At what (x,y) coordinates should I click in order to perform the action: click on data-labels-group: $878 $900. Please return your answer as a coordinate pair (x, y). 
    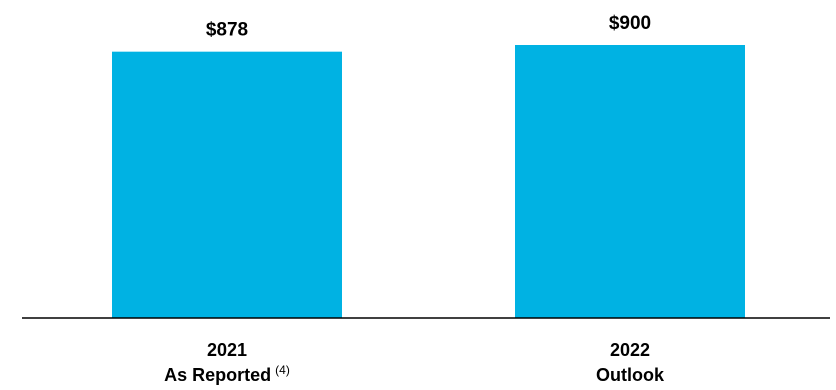
    Looking at the image, I should click on (428, 27).